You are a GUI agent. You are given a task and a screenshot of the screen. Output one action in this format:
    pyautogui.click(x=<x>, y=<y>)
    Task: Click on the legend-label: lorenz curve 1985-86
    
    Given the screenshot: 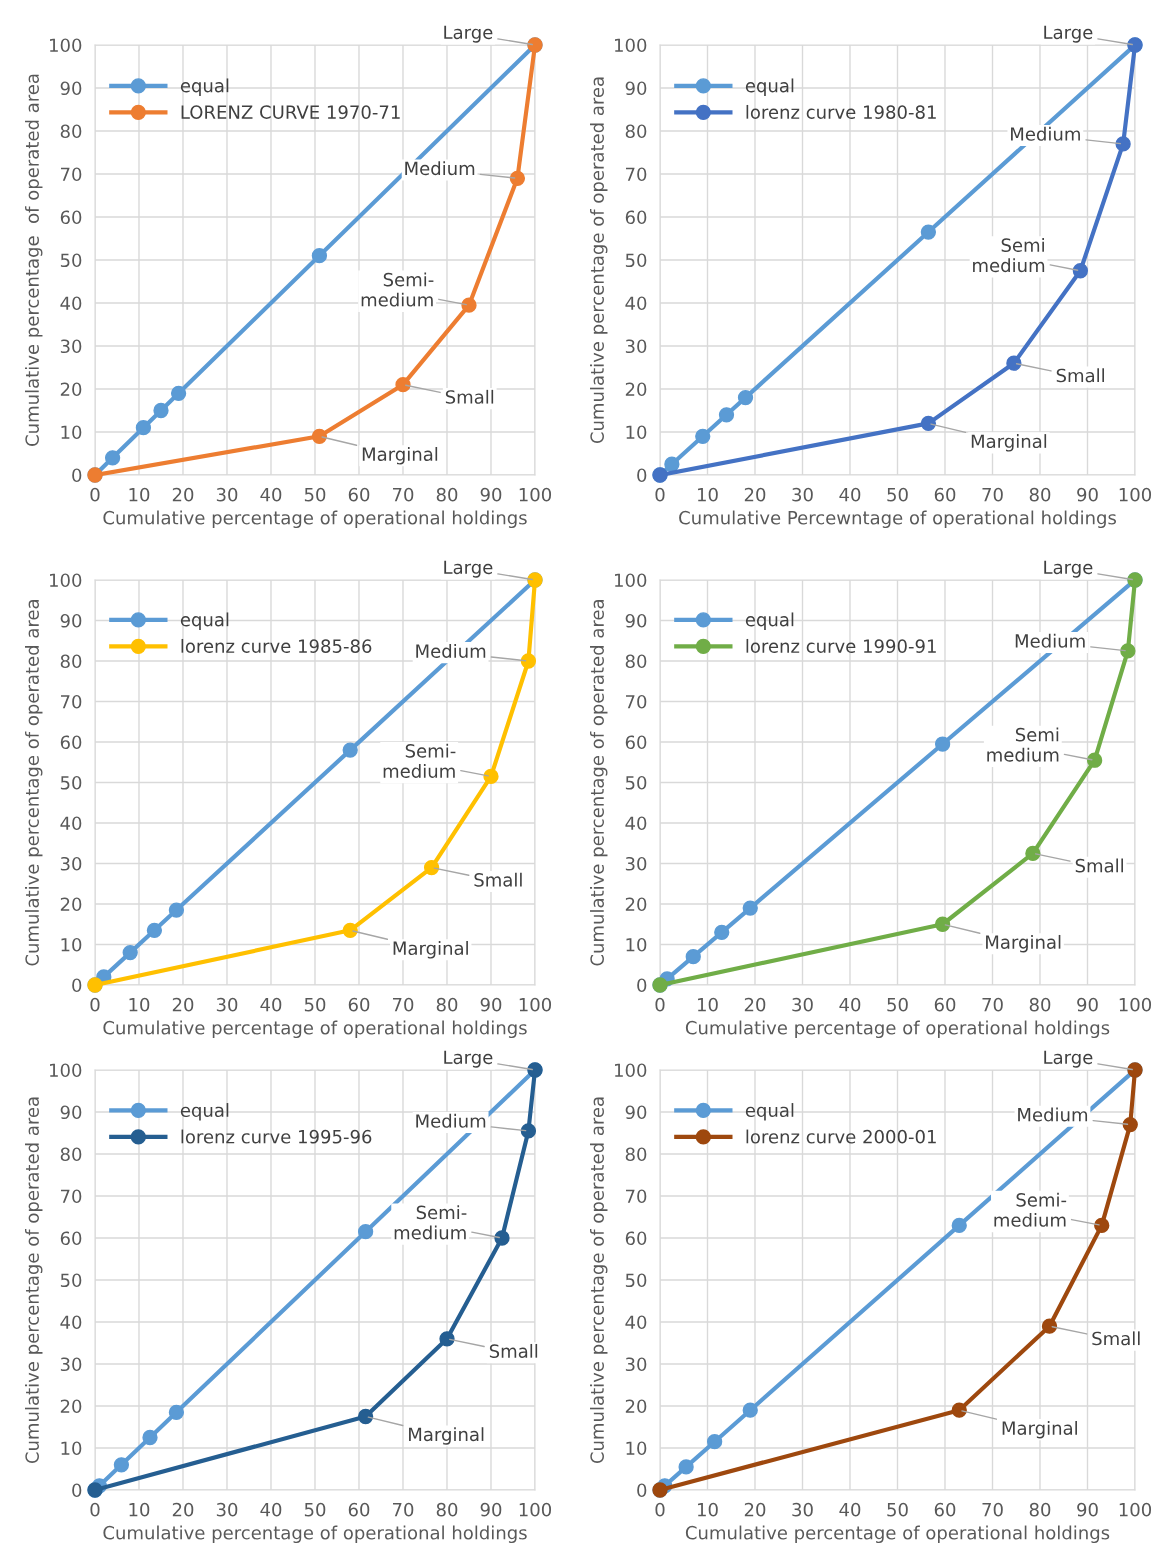 What is the action you would take?
    pyautogui.click(x=276, y=645)
    